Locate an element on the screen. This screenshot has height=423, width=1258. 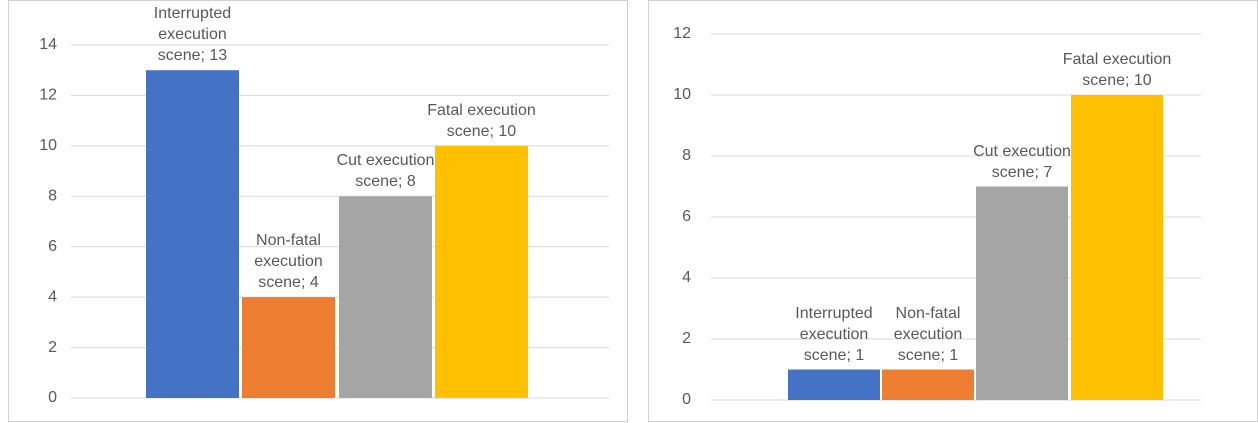
data-label: Non-fatal execution scene; 1 is located at coordinates (928, 334).